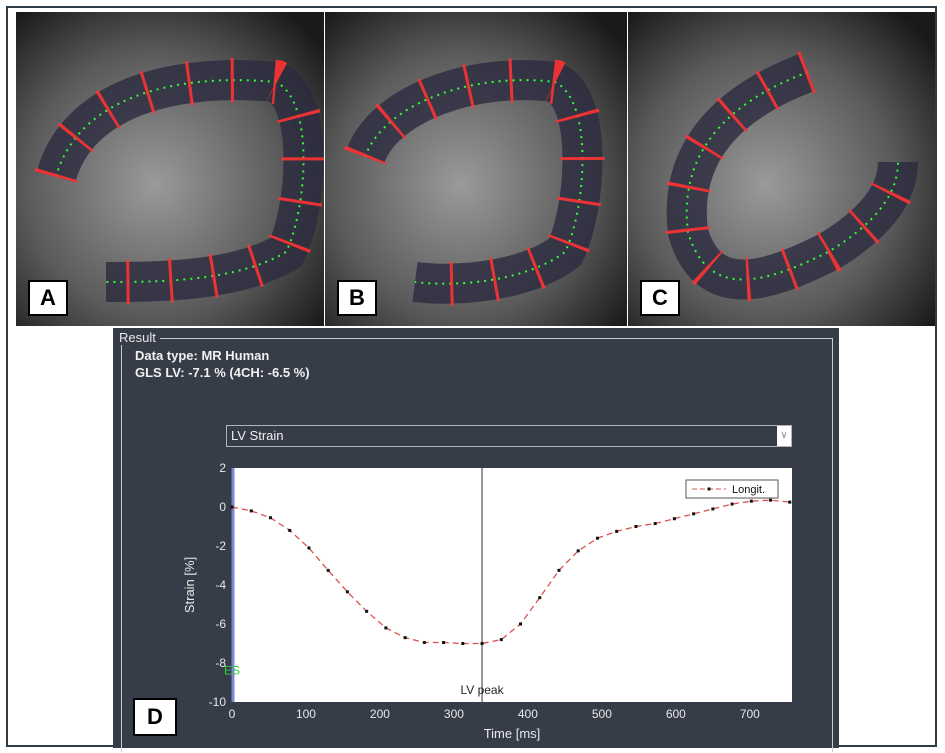 This screenshot has height=753, width=945. Describe the element at coordinates (170, 169) in the screenshot. I see `mri-image-a: A` at that location.